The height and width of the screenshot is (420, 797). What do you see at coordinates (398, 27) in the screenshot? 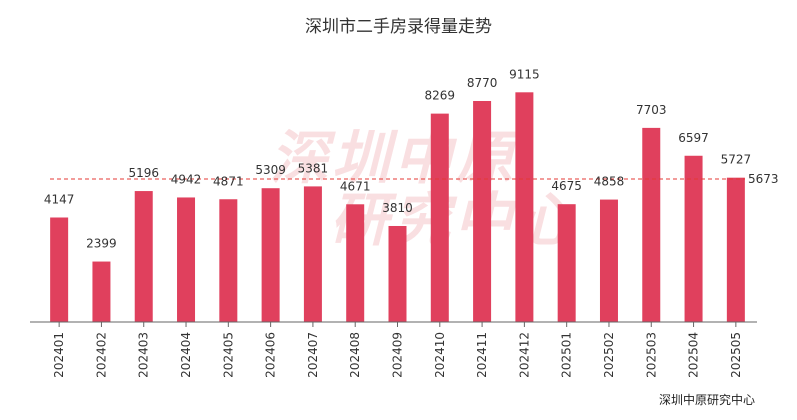
I see `chart-title: 深圳市二手房录得量走势` at bounding box center [398, 27].